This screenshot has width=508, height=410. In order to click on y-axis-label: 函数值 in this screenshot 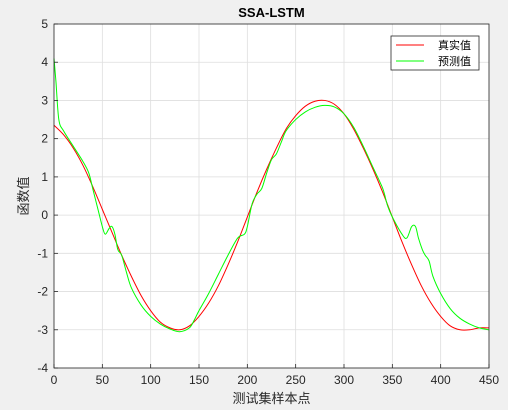, I will do `click(24, 195)`.